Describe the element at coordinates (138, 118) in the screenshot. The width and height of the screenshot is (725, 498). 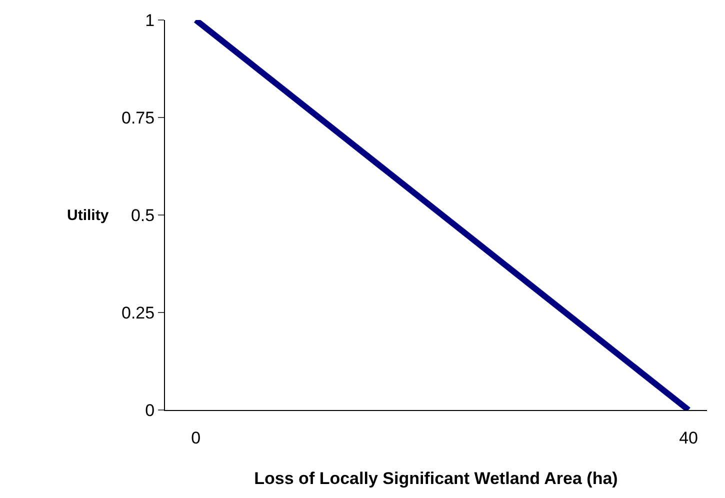
I see `y-tick-label: 0.75` at that location.